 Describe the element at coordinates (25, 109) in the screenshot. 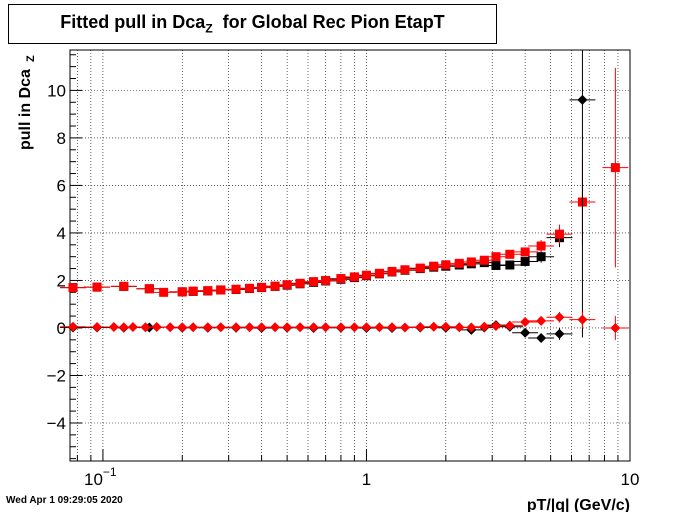

I see `y-axis-label: pull in Dca` at that location.